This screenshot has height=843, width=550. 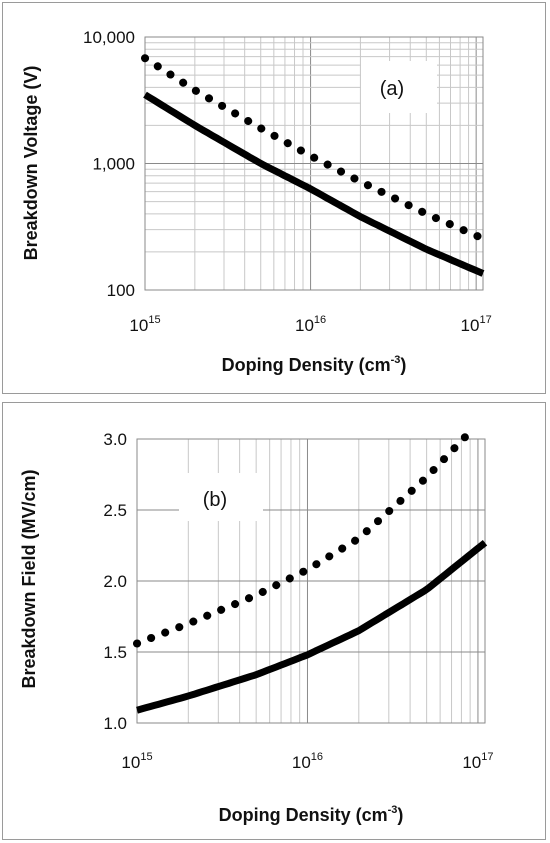 What do you see at coordinates (29, 578) in the screenshot?
I see `y-axis-title: Breakdown Field (MV/cm)` at bounding box center [29, 578].